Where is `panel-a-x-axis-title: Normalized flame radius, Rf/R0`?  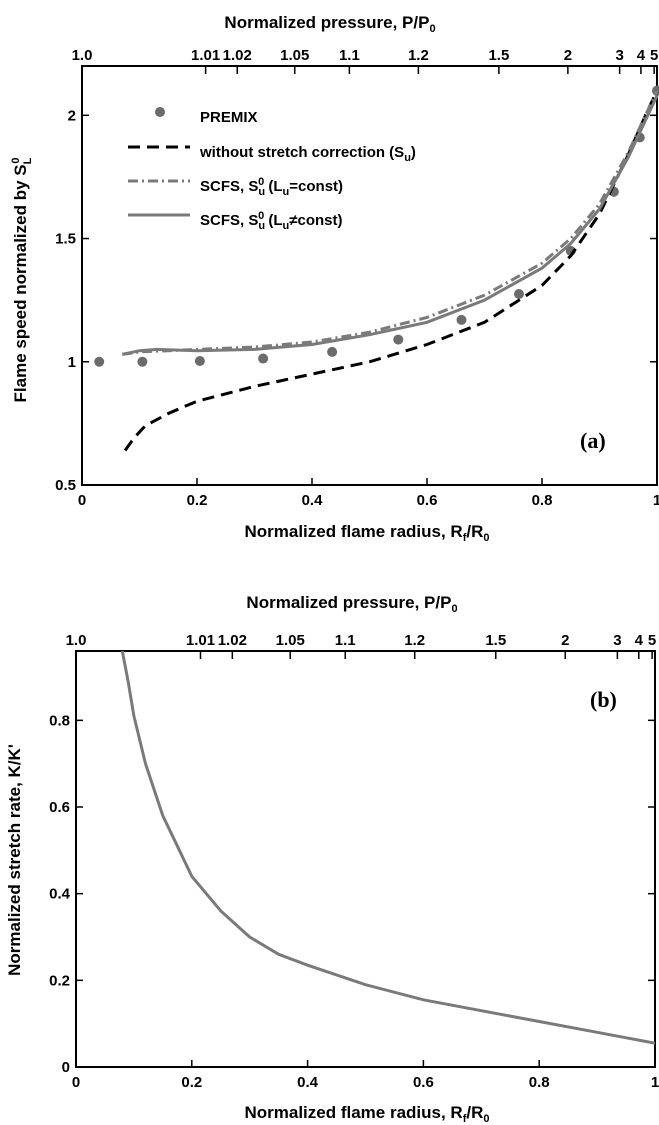 panel-a-x-axis-title: Normalized flame radius, Rf/R0 is located at coordinates (366, 533).